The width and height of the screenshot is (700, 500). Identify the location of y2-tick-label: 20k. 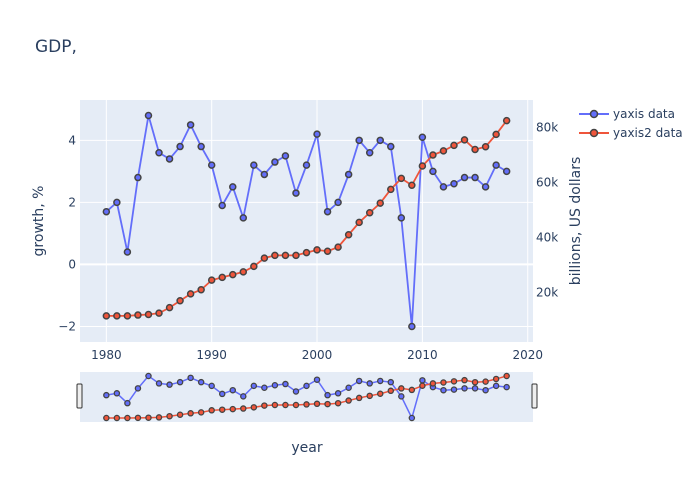
(547, 293).